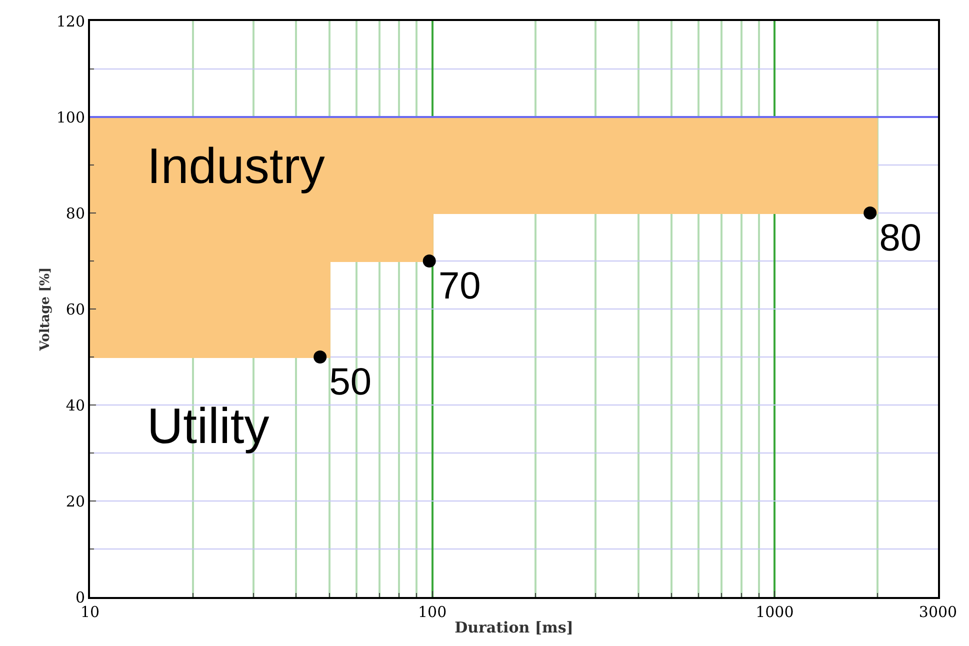  Describe the element at coordinates (900, 239) in the screenshot. I see `data-label: 80` at that location.